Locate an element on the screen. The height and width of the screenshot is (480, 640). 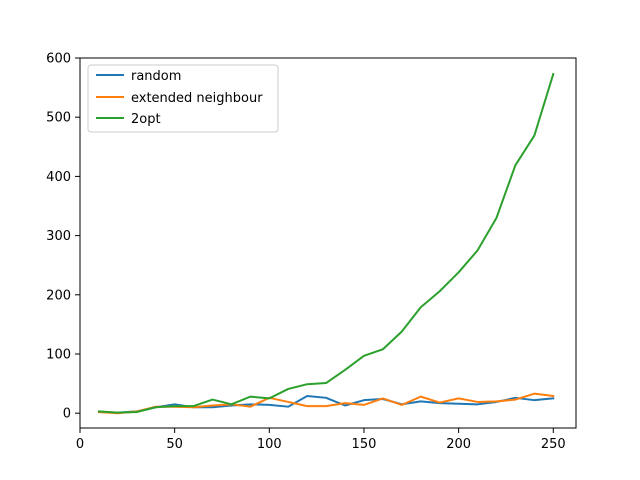
x-tick-label: 150 is located at coordinates (364, 444).